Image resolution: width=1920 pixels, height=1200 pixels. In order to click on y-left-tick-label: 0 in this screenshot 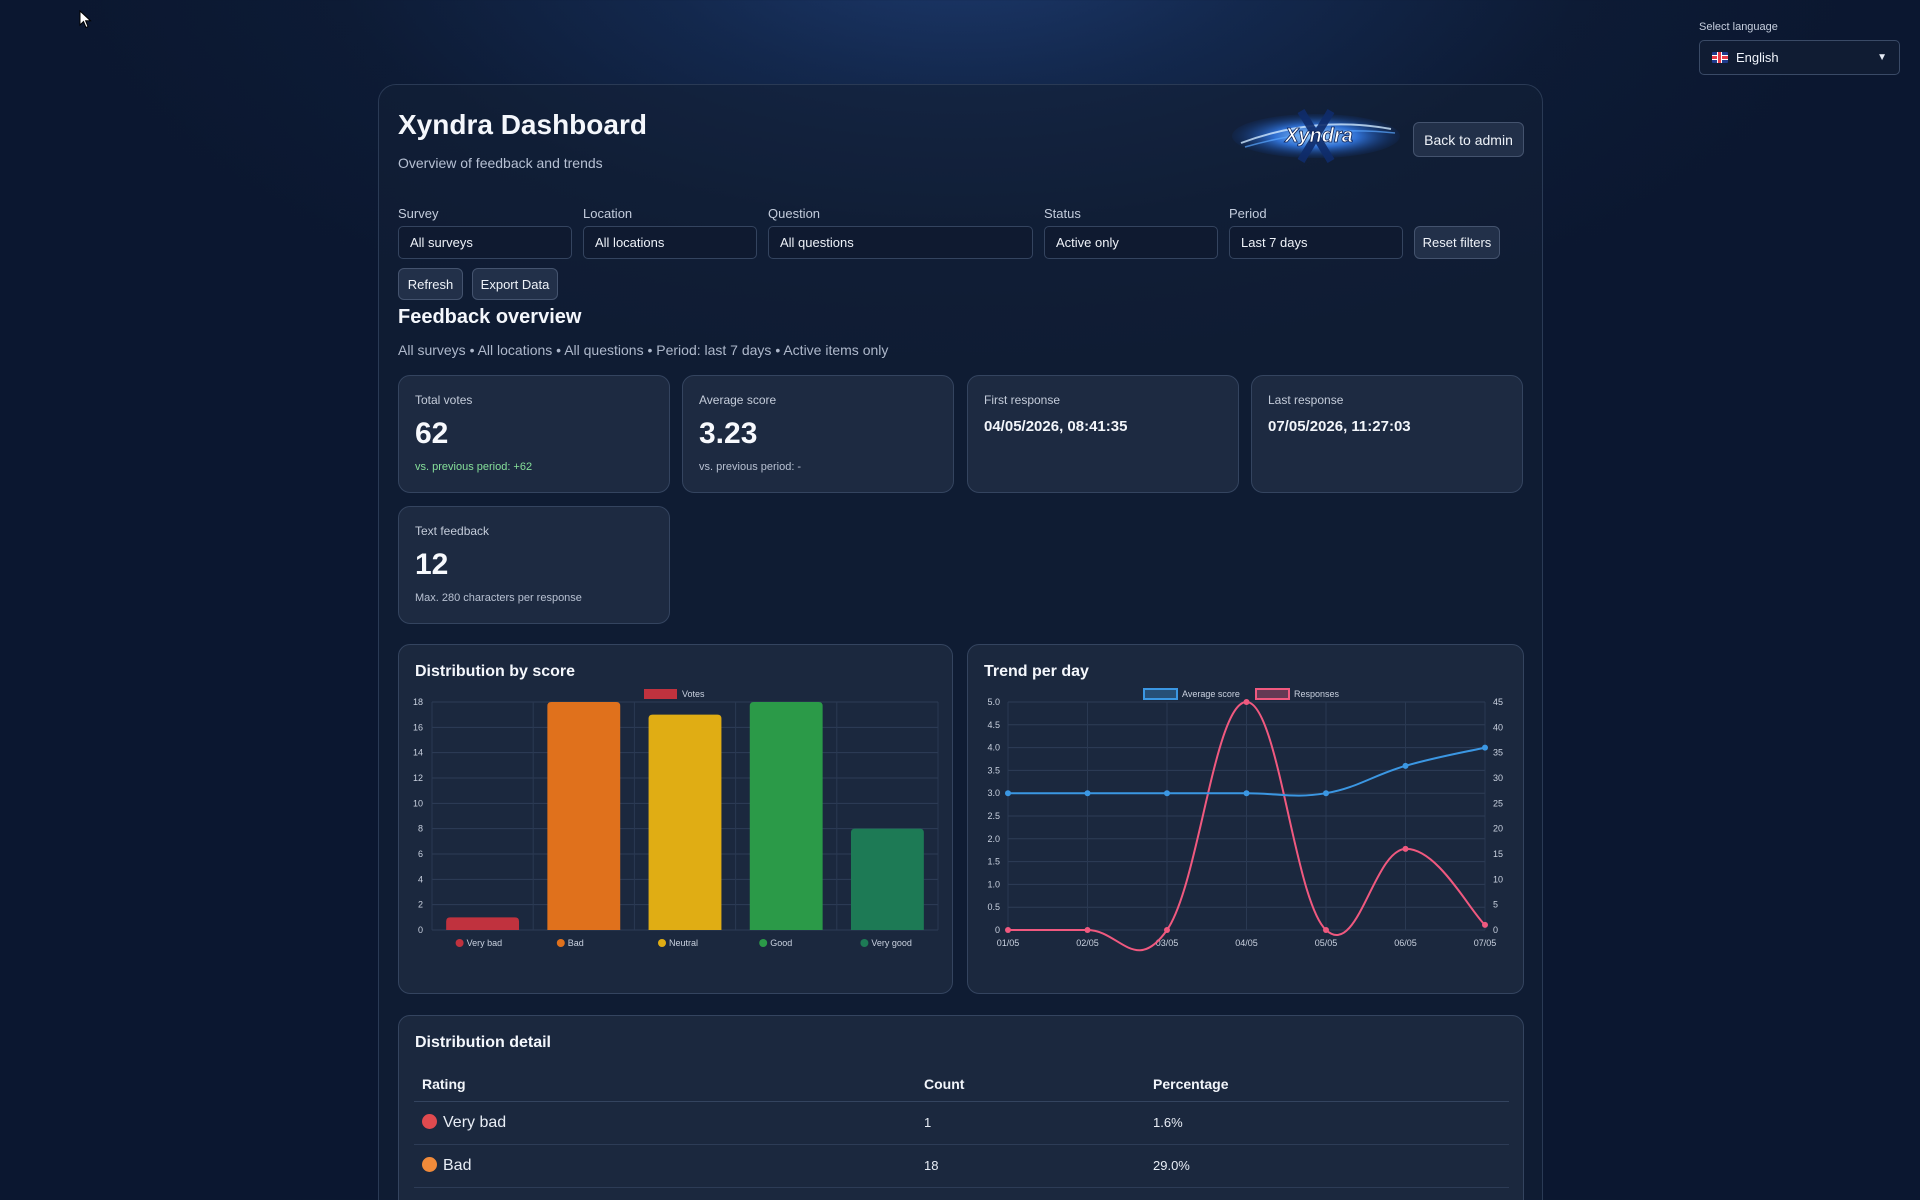, I will do `click(997, 930)`.